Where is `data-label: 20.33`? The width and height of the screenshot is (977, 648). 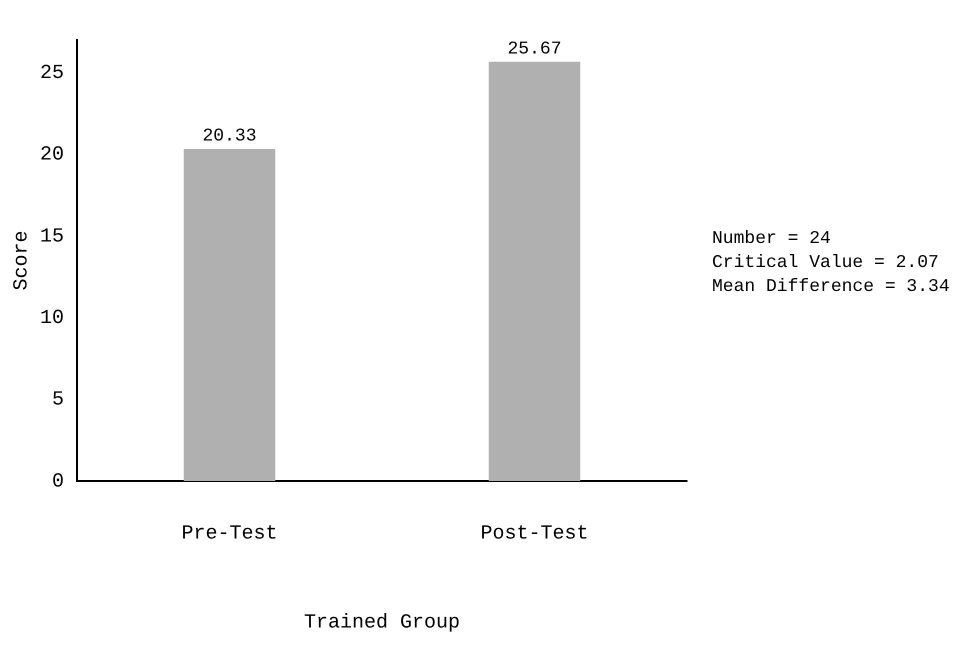
data-label: 20.33 is located at coordinates (229, 136).